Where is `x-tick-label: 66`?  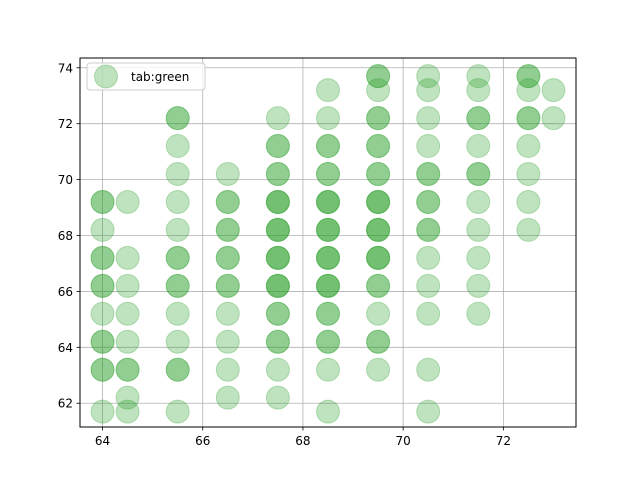
x-tick-label: 66 is located at coordinates (202, 441).